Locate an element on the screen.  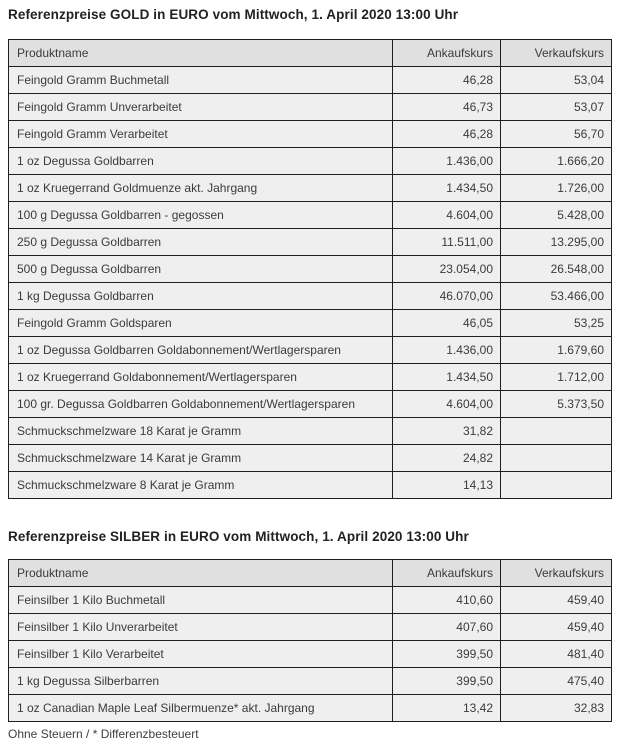
verkaufskurs-cell: 5.428,00 is located at coordinates (556, 215).